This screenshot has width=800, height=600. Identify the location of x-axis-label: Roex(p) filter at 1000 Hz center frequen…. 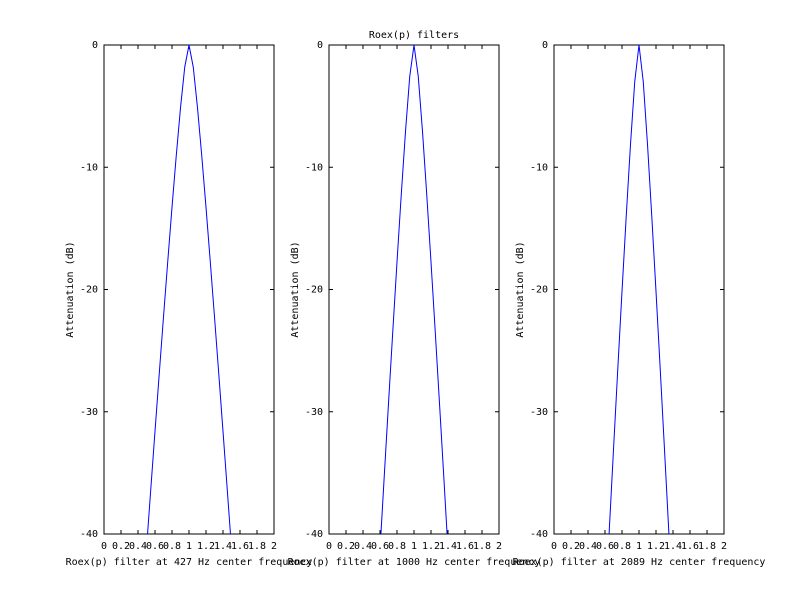
(414, 562).